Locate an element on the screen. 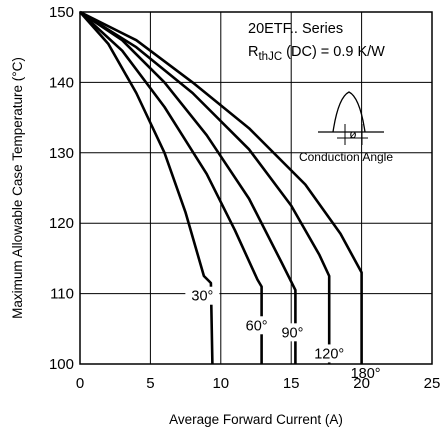 Image resolution: width=445 pixels, height=434 pixels. series-label: 180° is located at coordinates (366, 374).